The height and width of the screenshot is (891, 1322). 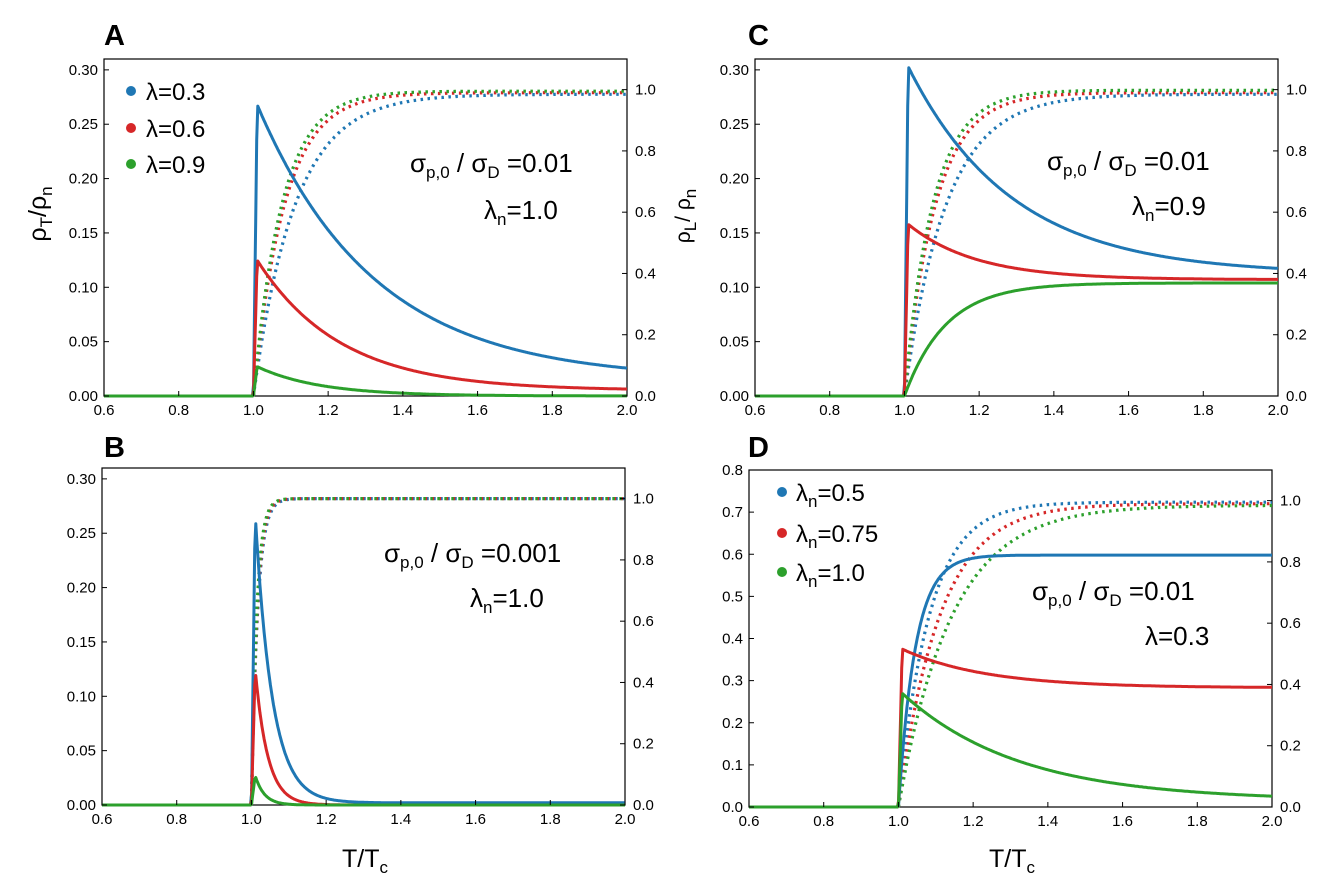 I want to click on y2-tick-label-a-2: 0.4, so click(x=645, y=273).